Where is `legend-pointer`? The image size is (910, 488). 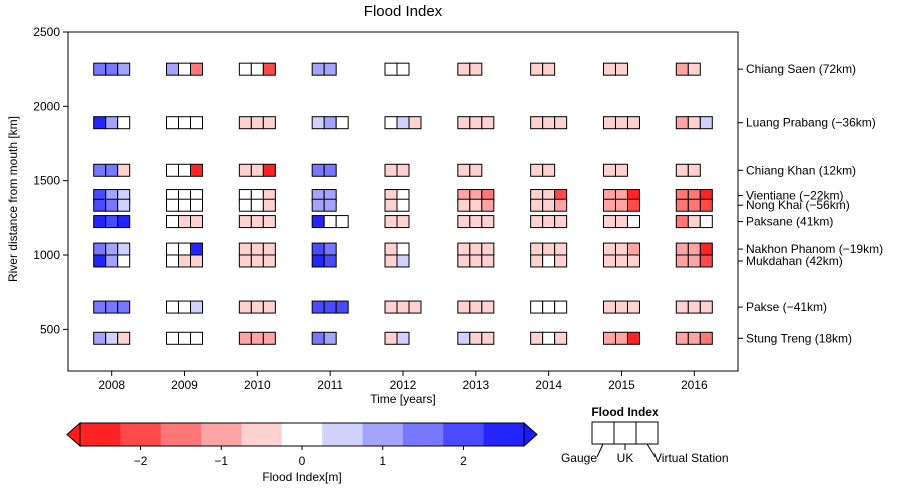 legend-pointer is located at coordinates (600, 450).